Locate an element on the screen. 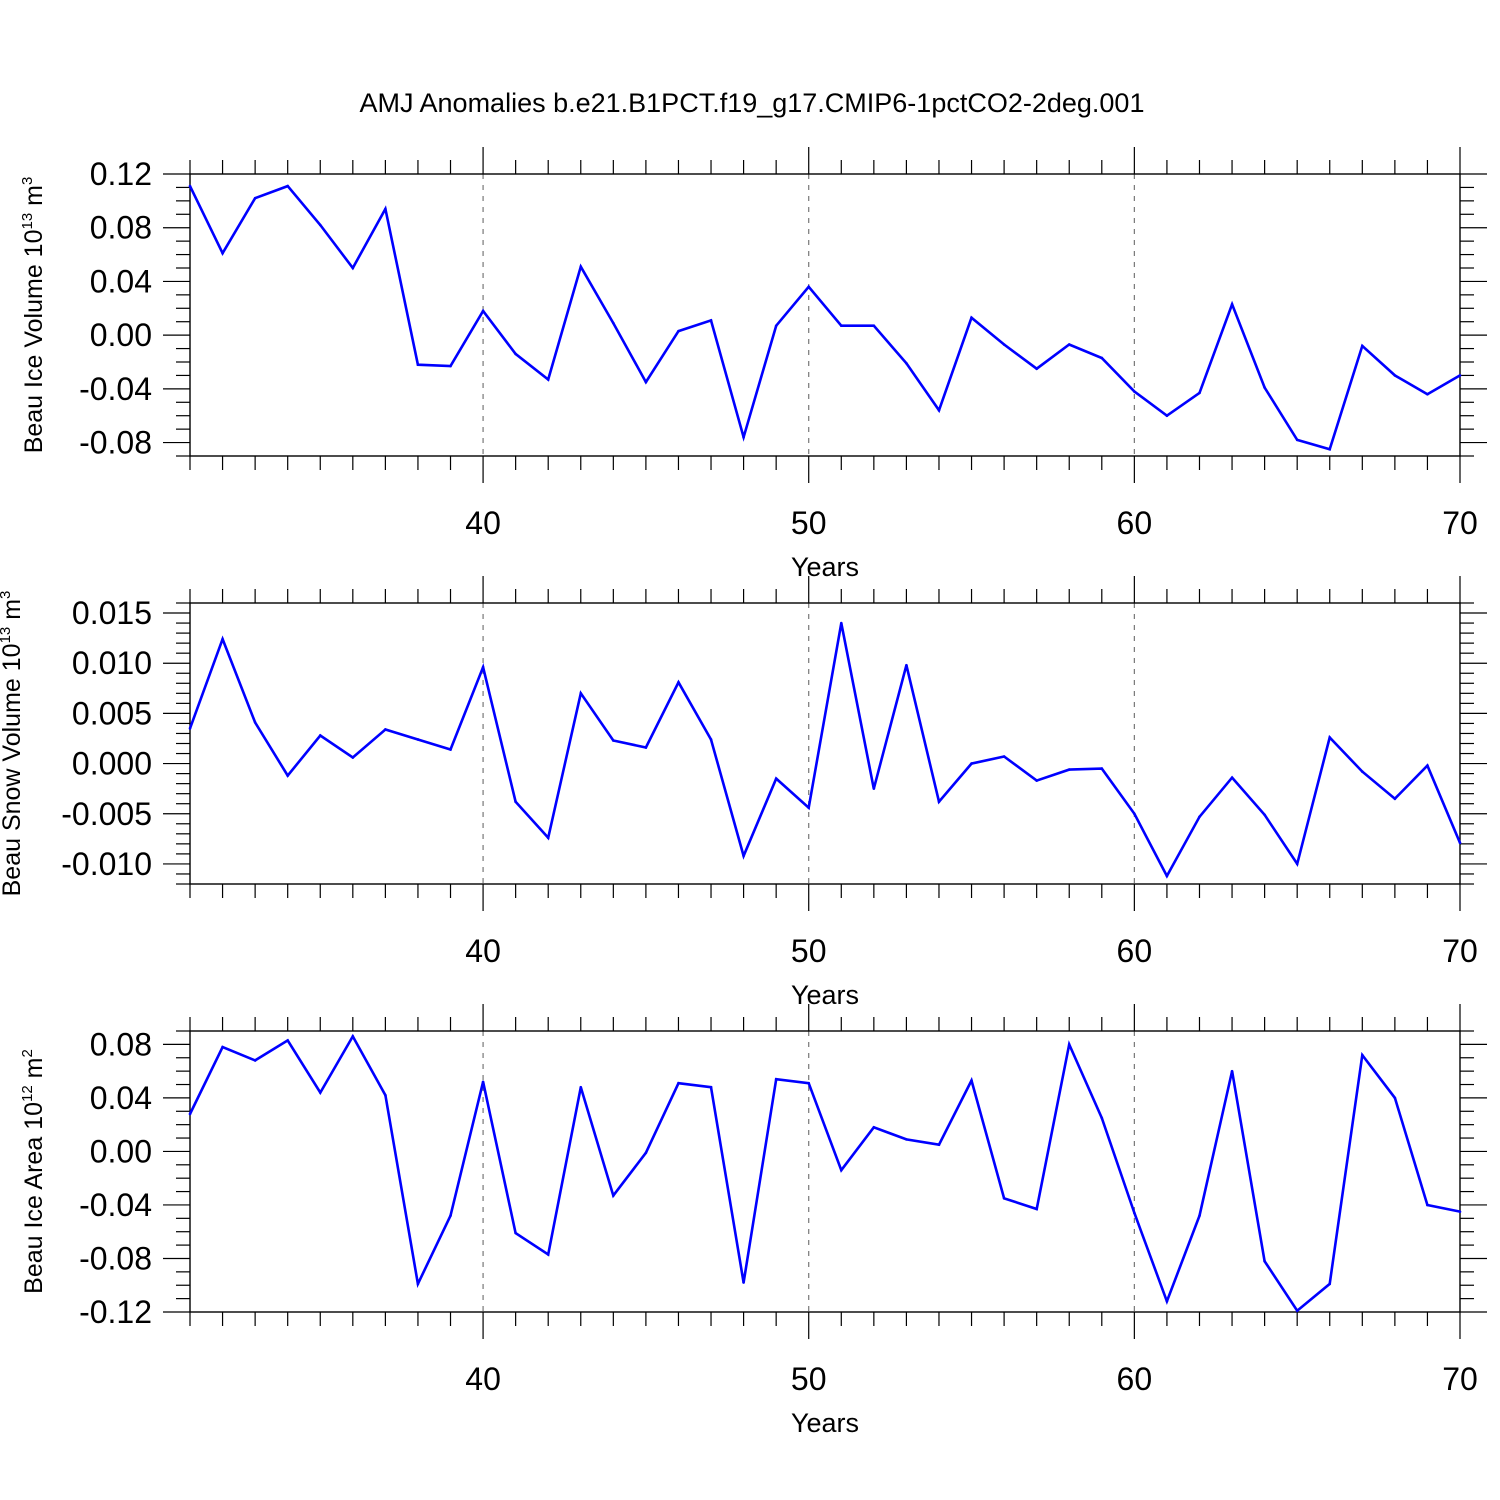  panel-2-y-tick-label: 0.005 is located at coordinates (112, 713).